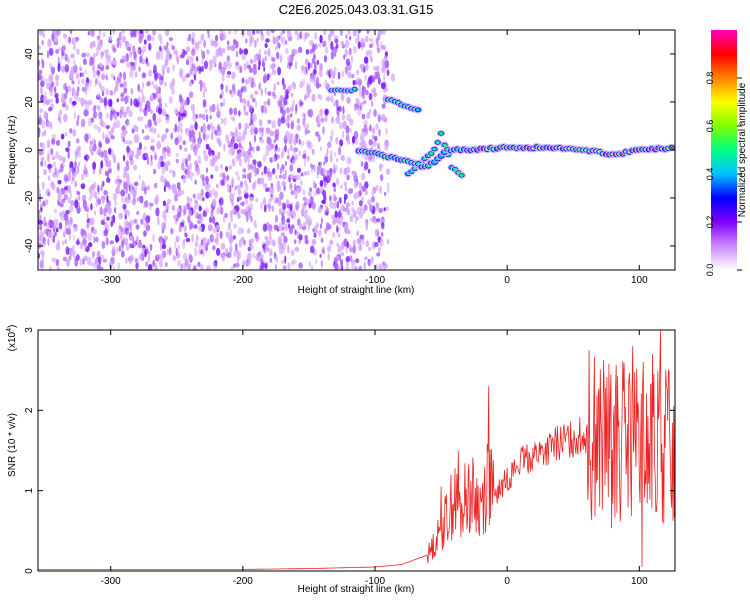  What do you see at coordinates (29, 150) in the screenshot?
I see `y-tick-label: 0` at bounding box center [29, 150].